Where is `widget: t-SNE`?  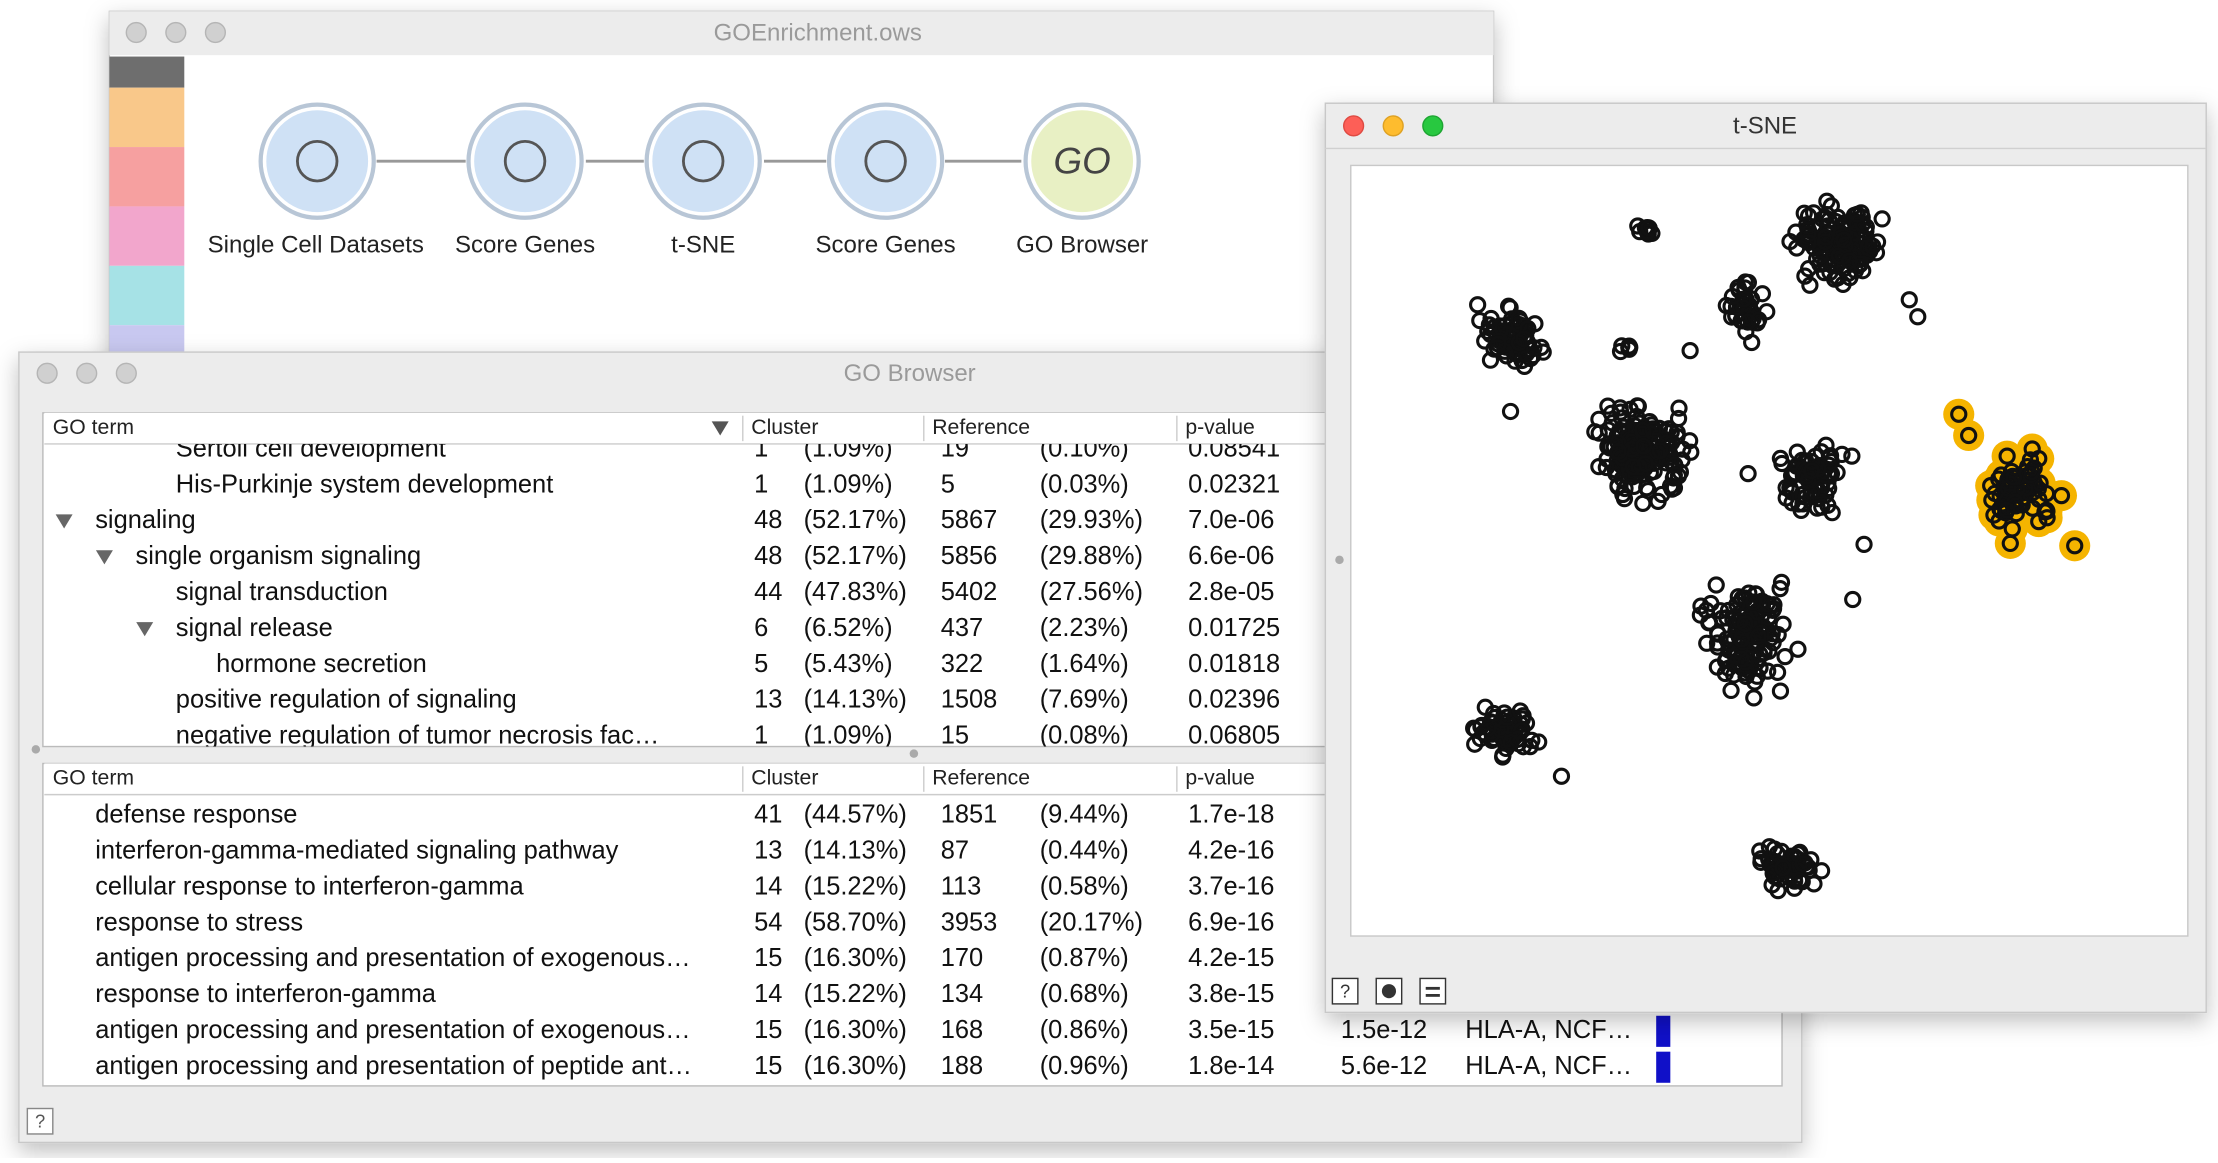 widget: t-SNE is located at coordinates (703, 180).